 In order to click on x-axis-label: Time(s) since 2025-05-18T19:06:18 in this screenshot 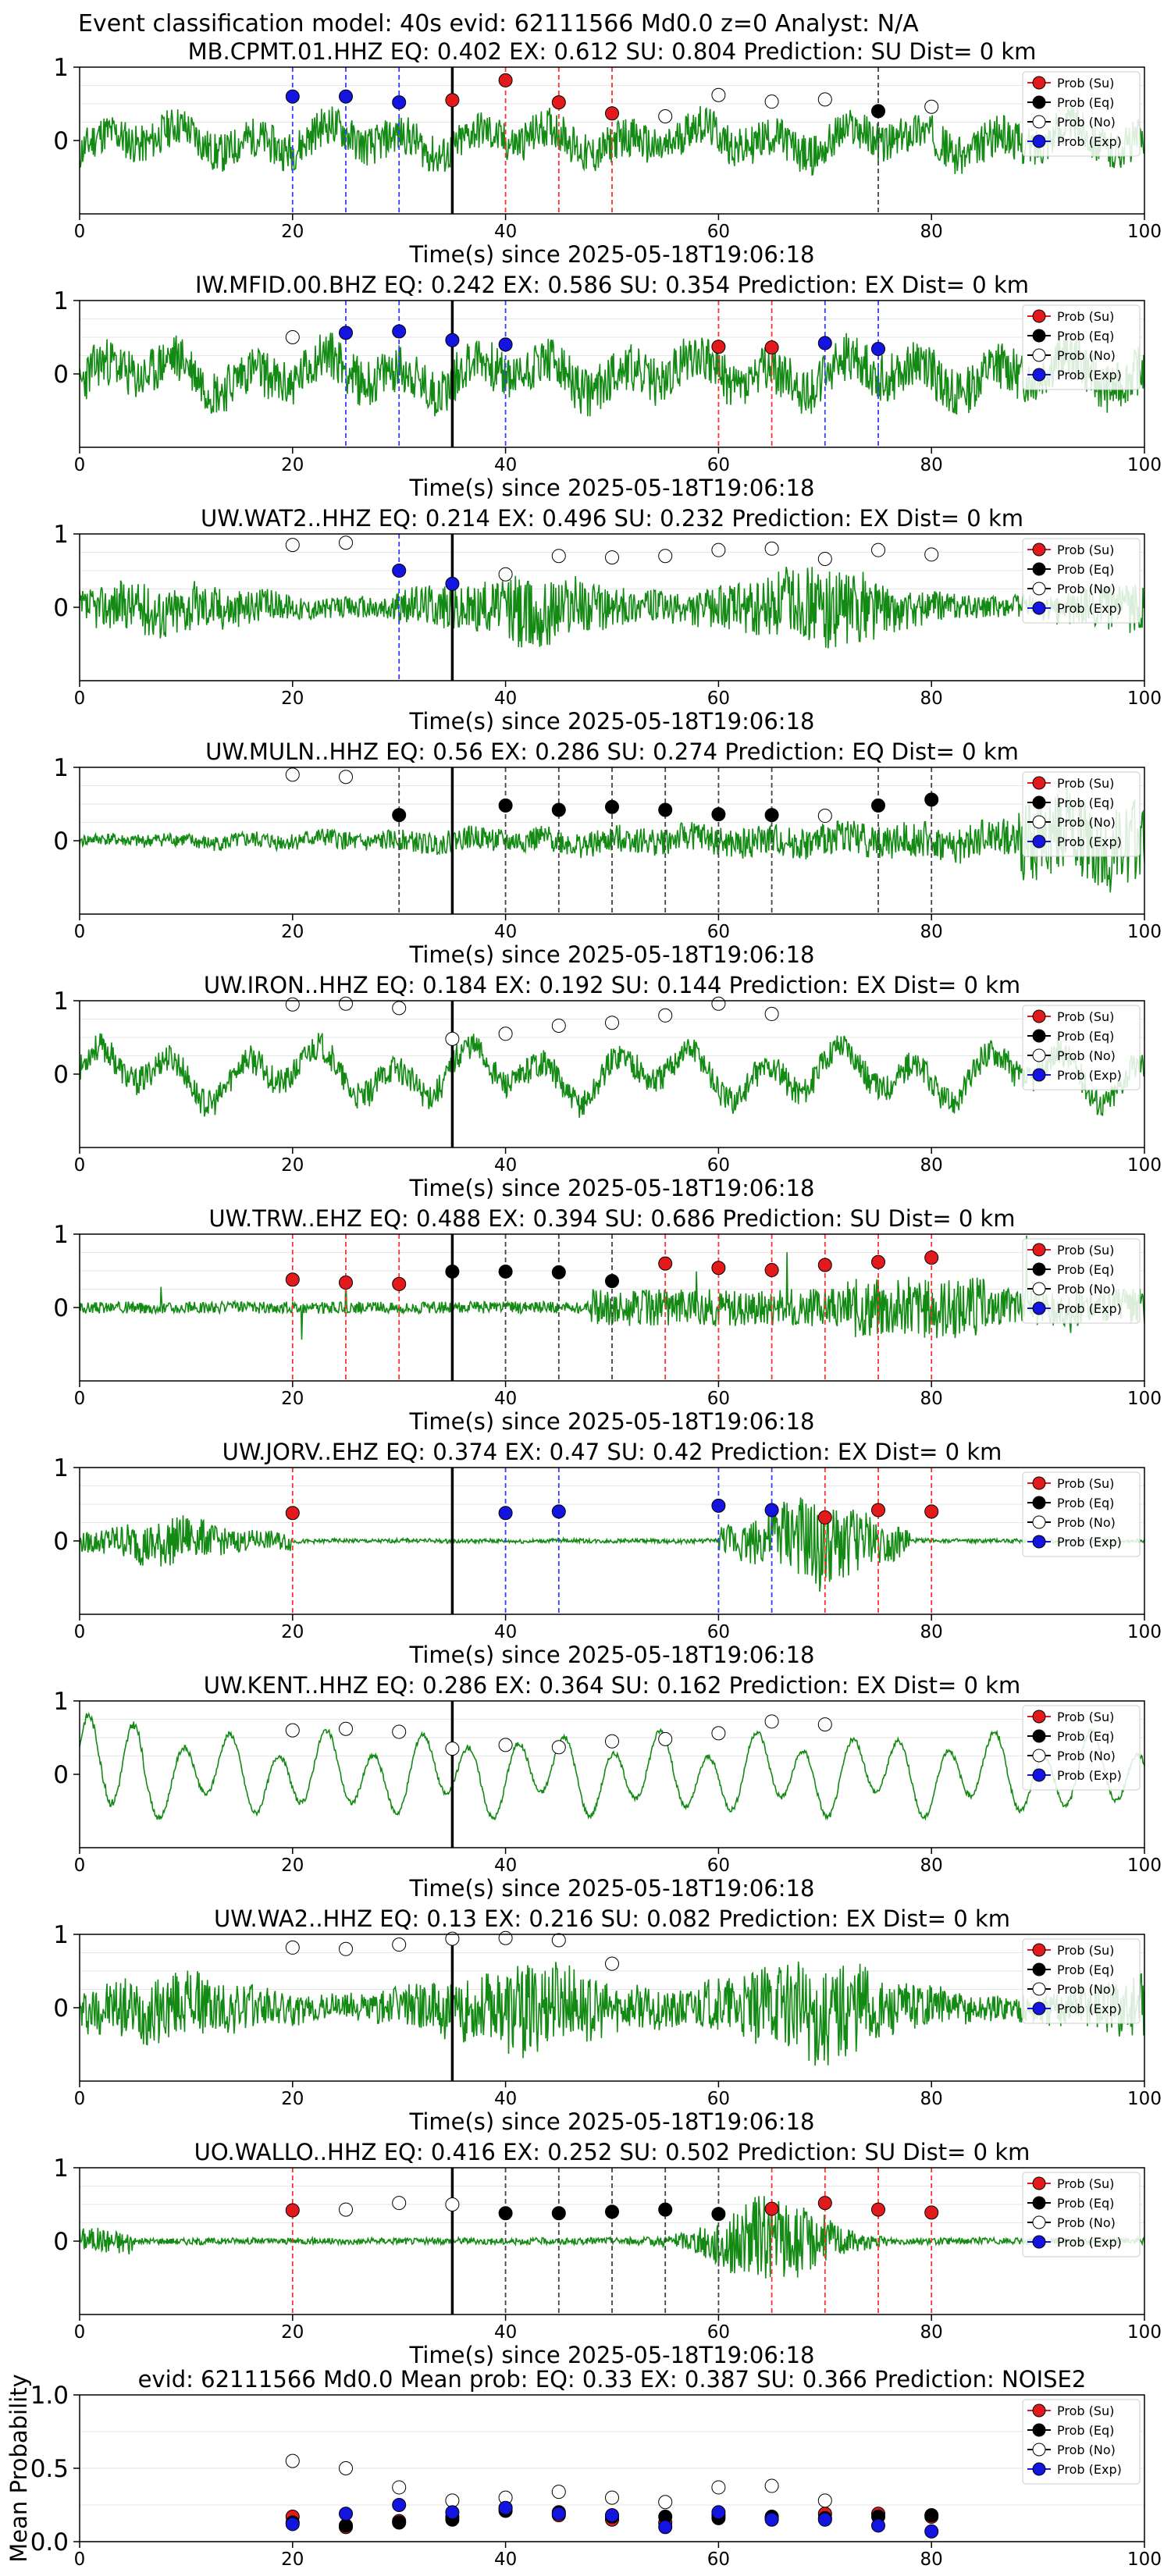, I will do `click(612, 721)`.